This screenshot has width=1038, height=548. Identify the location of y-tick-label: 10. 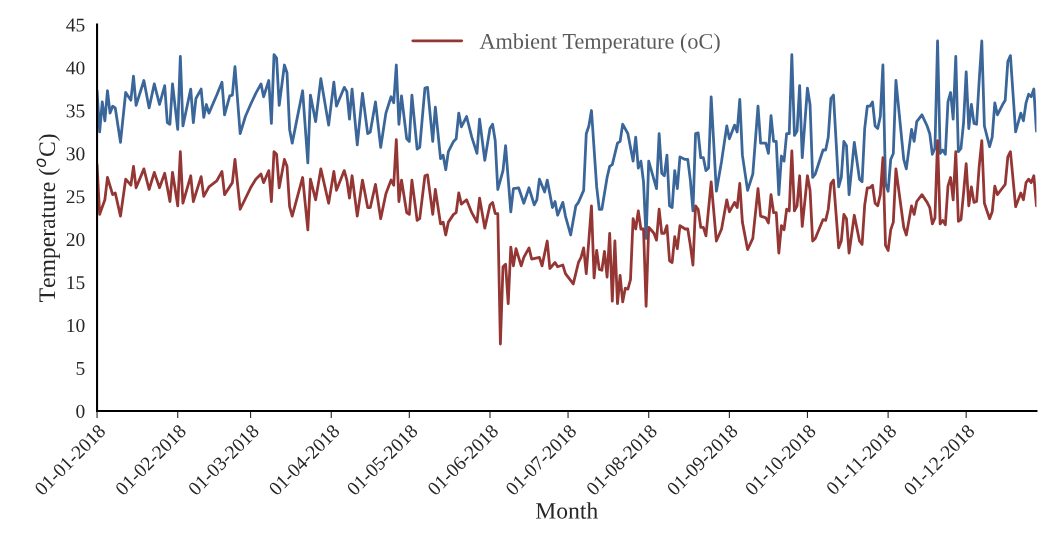
(76, 325).